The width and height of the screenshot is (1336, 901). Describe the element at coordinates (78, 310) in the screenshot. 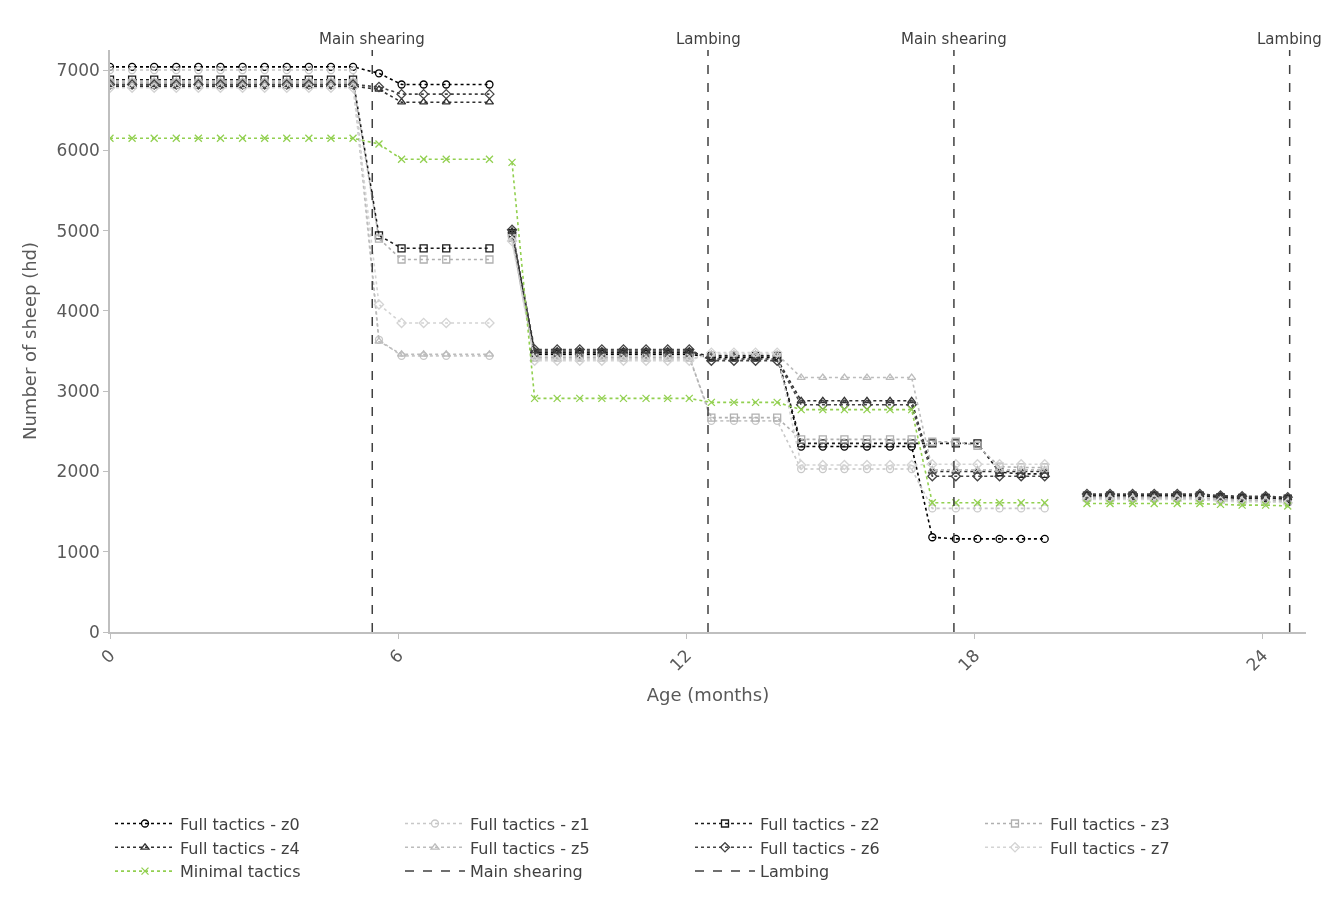

I see `y-tick-label: 4000` at that location.